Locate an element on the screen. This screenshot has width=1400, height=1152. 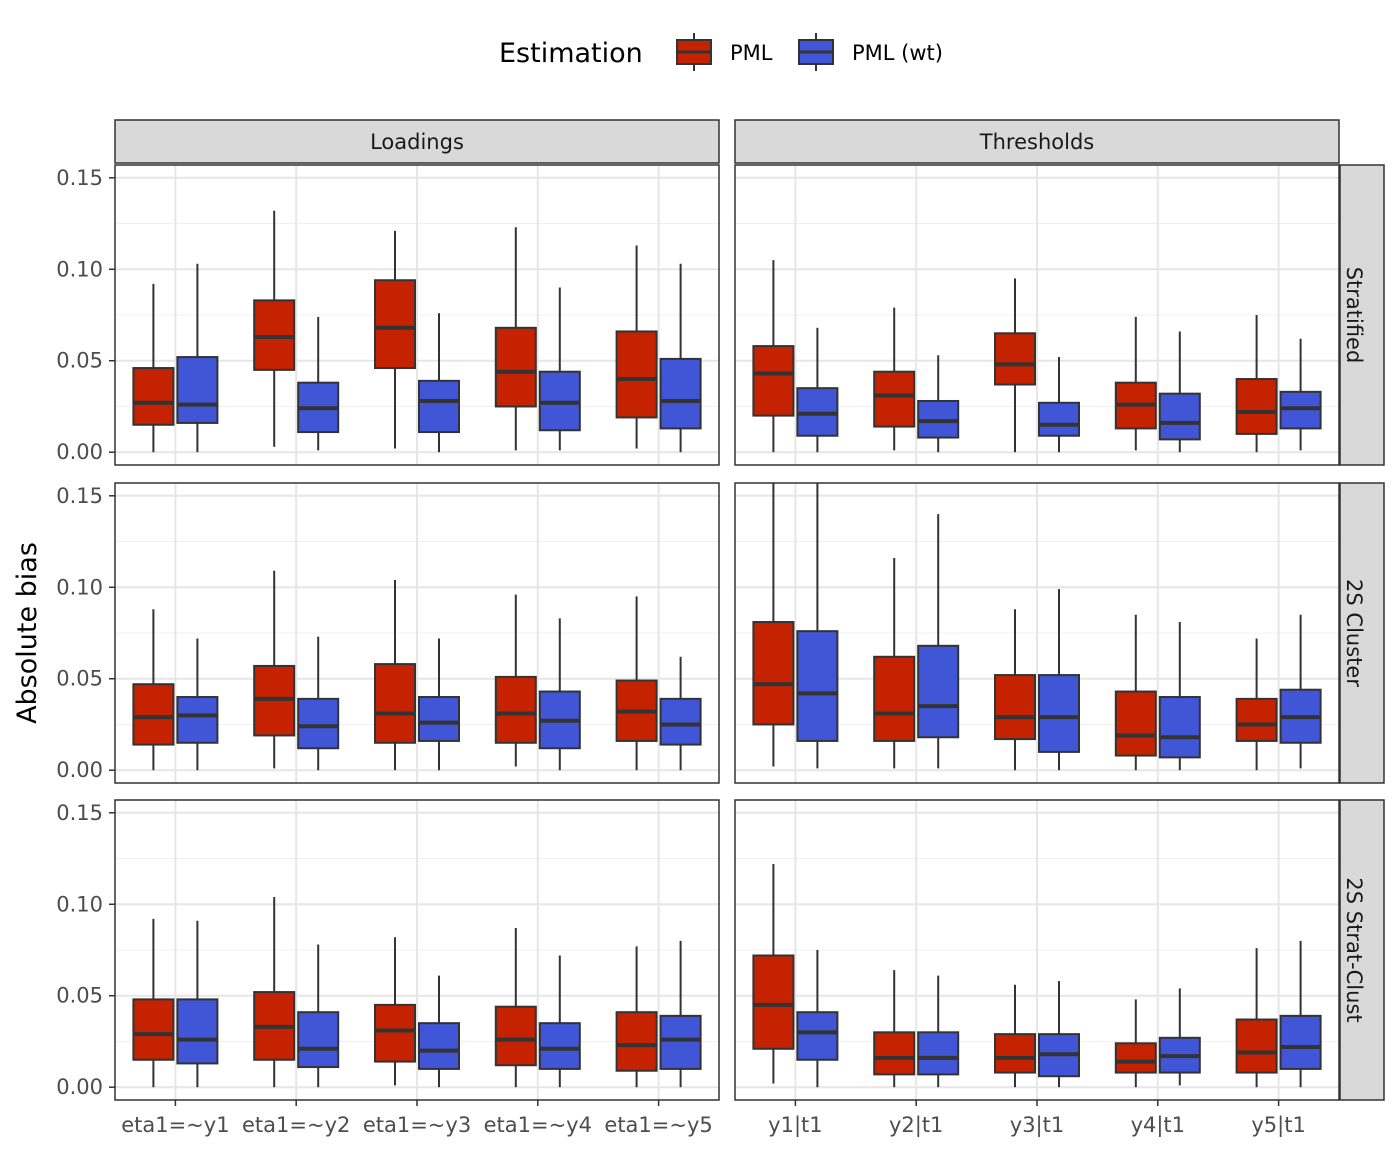
facet-strip-loadings: Loadings is located at coordinates (417, 141).